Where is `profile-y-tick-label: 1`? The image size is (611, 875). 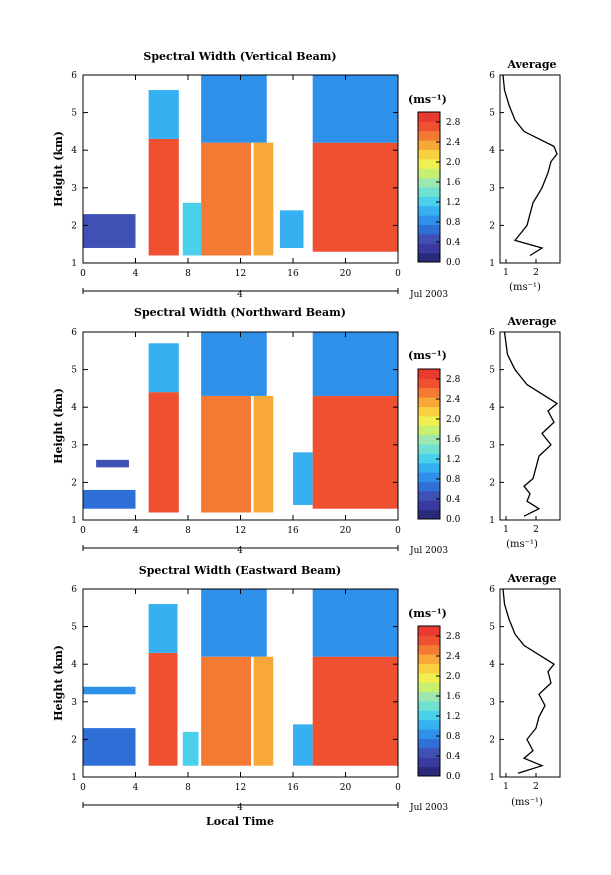 profile-y-tick-label: 1 is located at coordinates (492, 521).